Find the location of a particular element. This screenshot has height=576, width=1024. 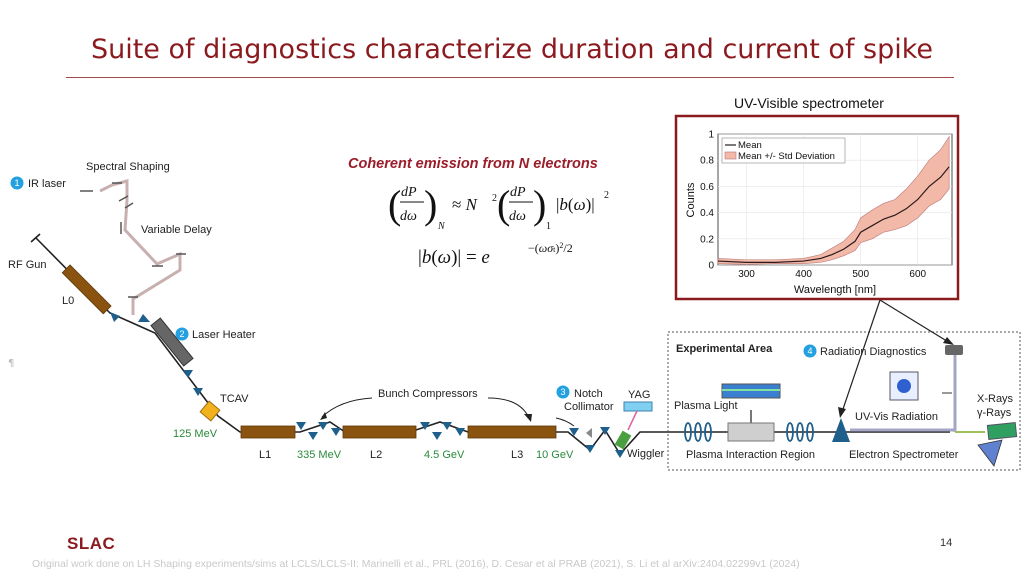

y-tick-label: 0.4 is located at coordinates (707, 213).